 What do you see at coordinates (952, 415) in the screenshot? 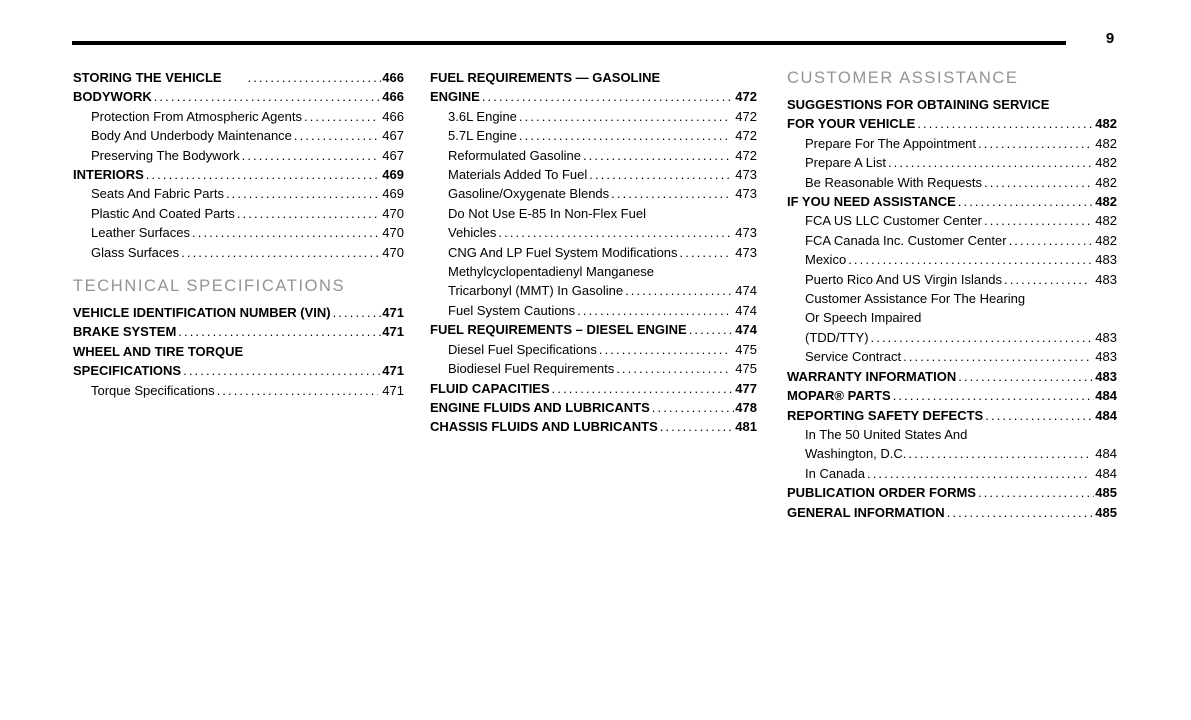
I see `toc-entry: REPORTING SAFETY DEFECTS 484` at bounding box center [952, 415].